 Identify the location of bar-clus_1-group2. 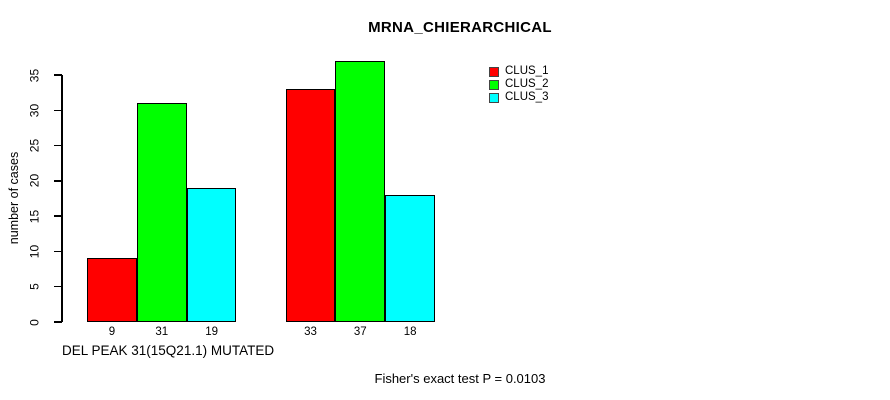
(310, 205).